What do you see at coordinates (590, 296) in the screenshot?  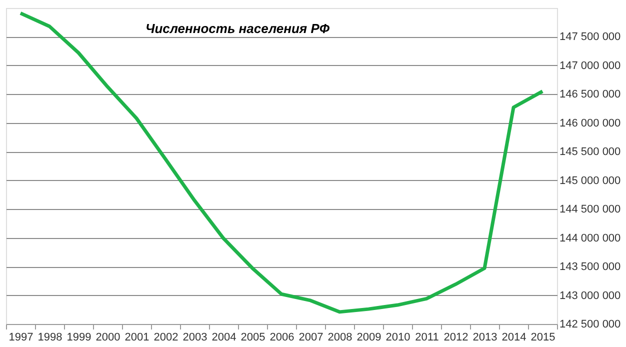 I see `y-tick-label: 143 000 000` at bounding box center [590, 296].